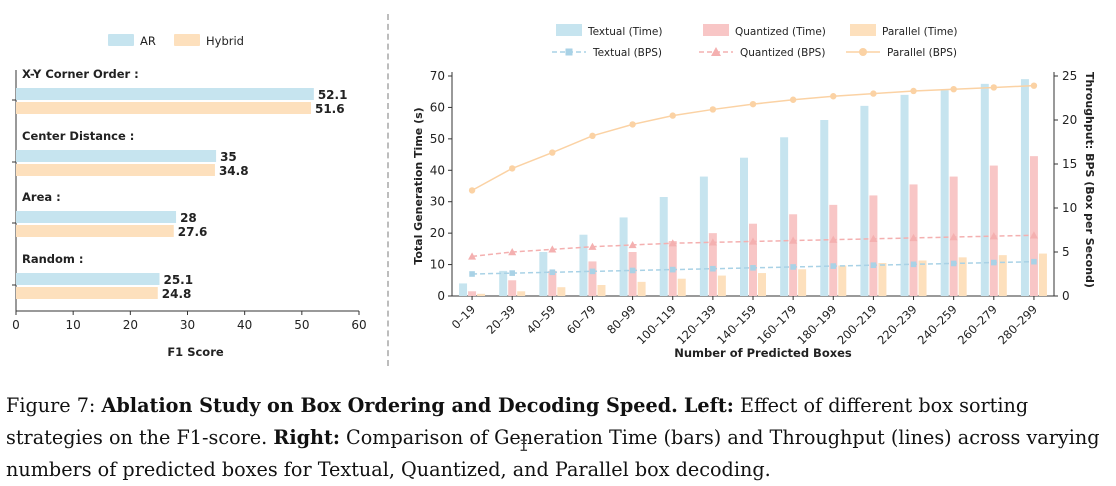 The image size is (1116, 486). Describe the element at coordinates (188, 218) in the screenshot. I see `value-label-ar-area: 28` at that location.